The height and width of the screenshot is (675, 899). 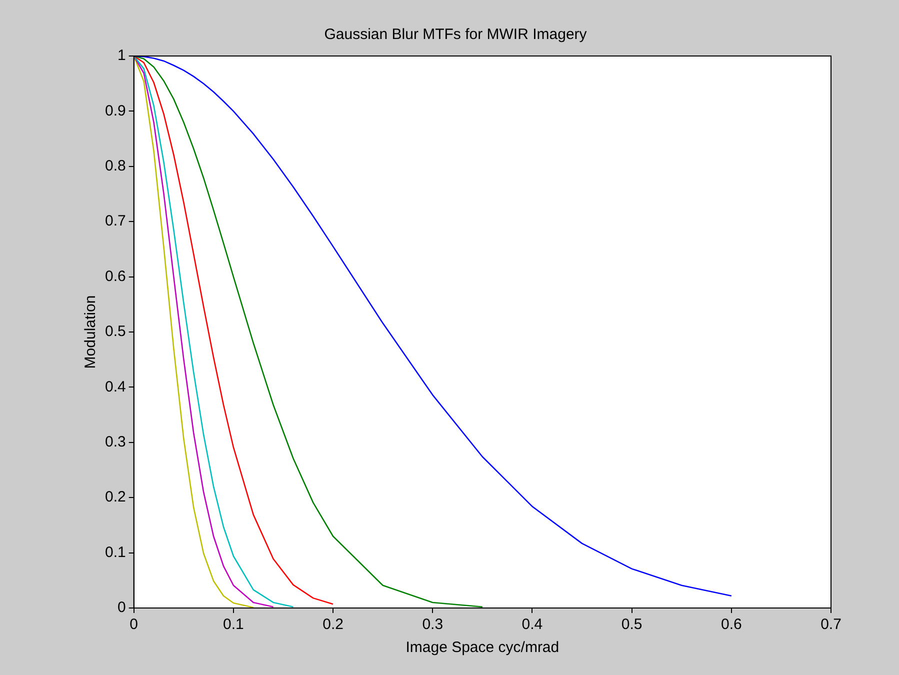 What do you see at coordinates (456, 35) in the screenshot?
I see `chart-title: Gaussian Blur MTFs for MWIR Imagery` at bounding box center [456, 35].